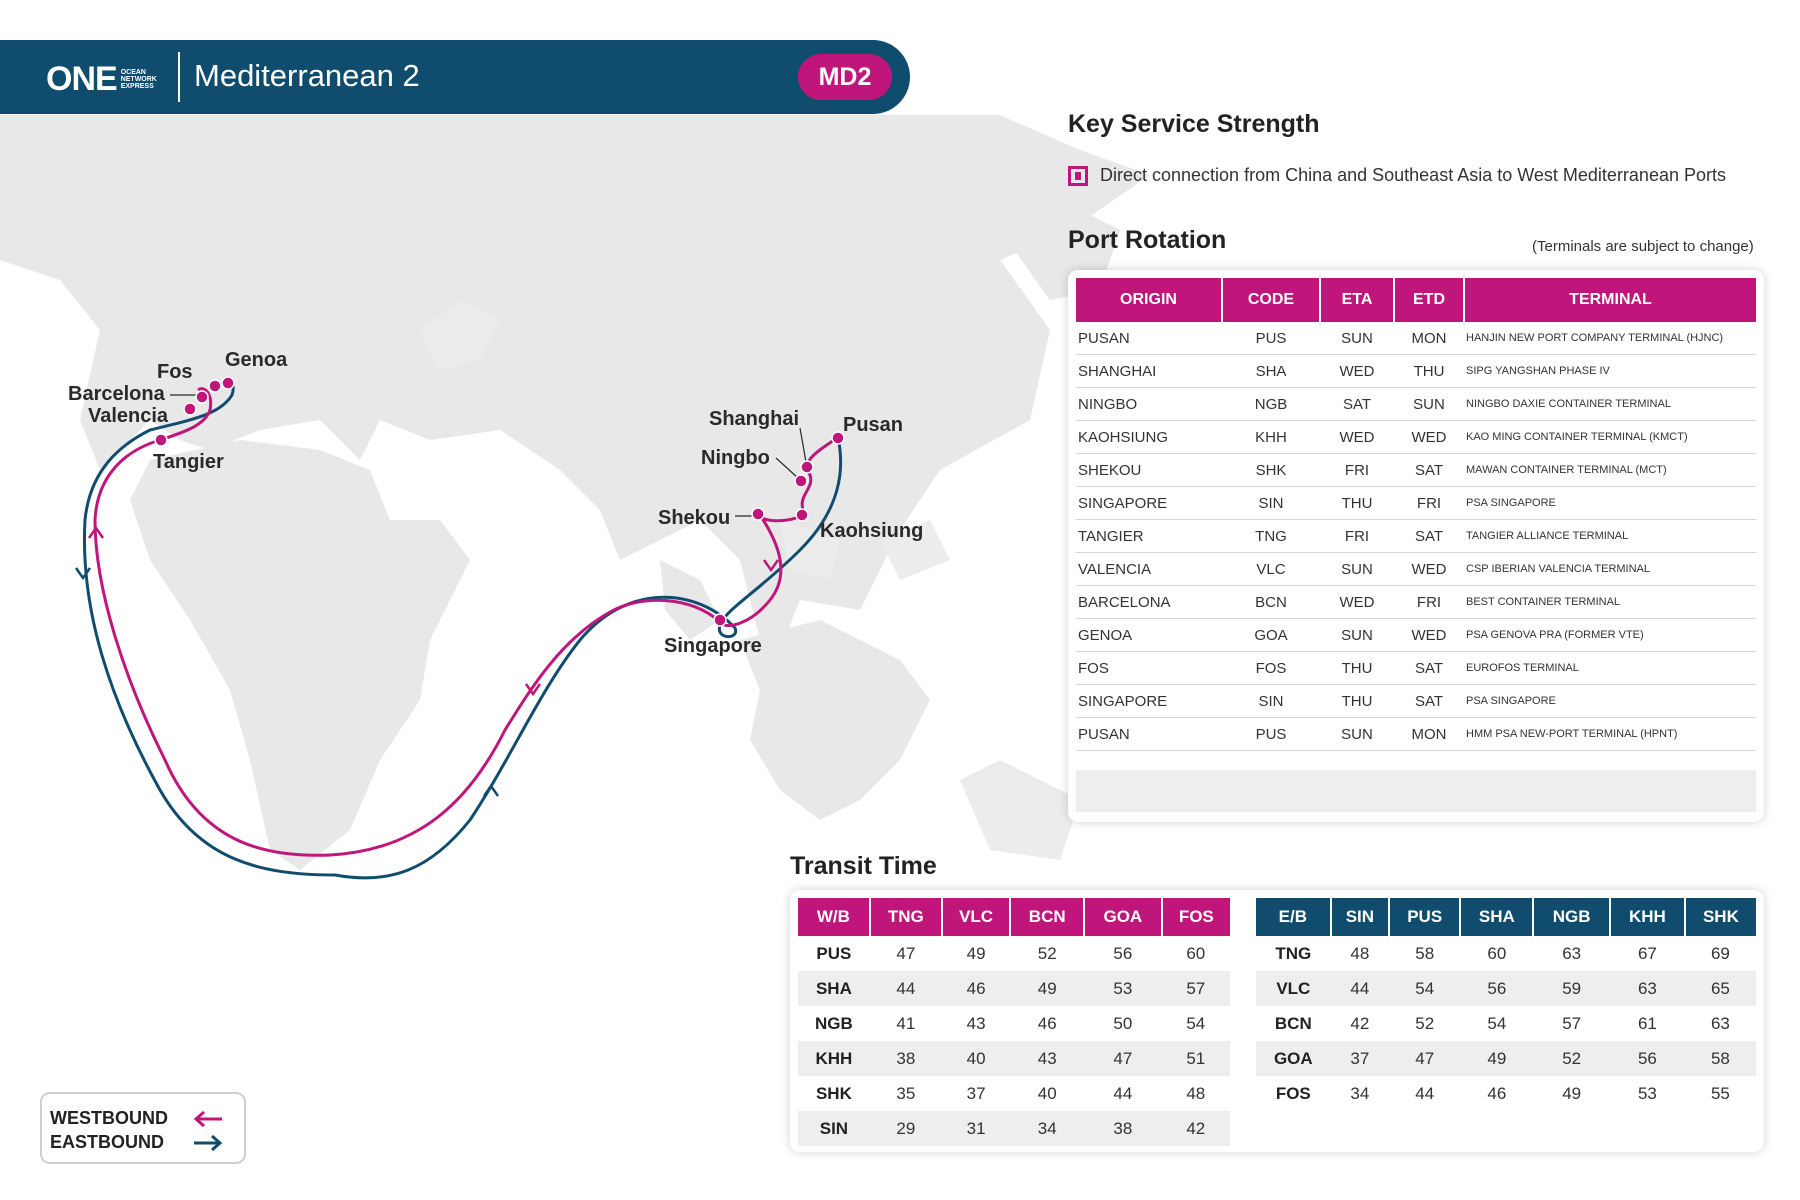 This screenshot has height=1200, width=1800. Describe the element at coordinates (1123, 1023) in the screenshot. I see `transit-days-cell: 50` at that location.